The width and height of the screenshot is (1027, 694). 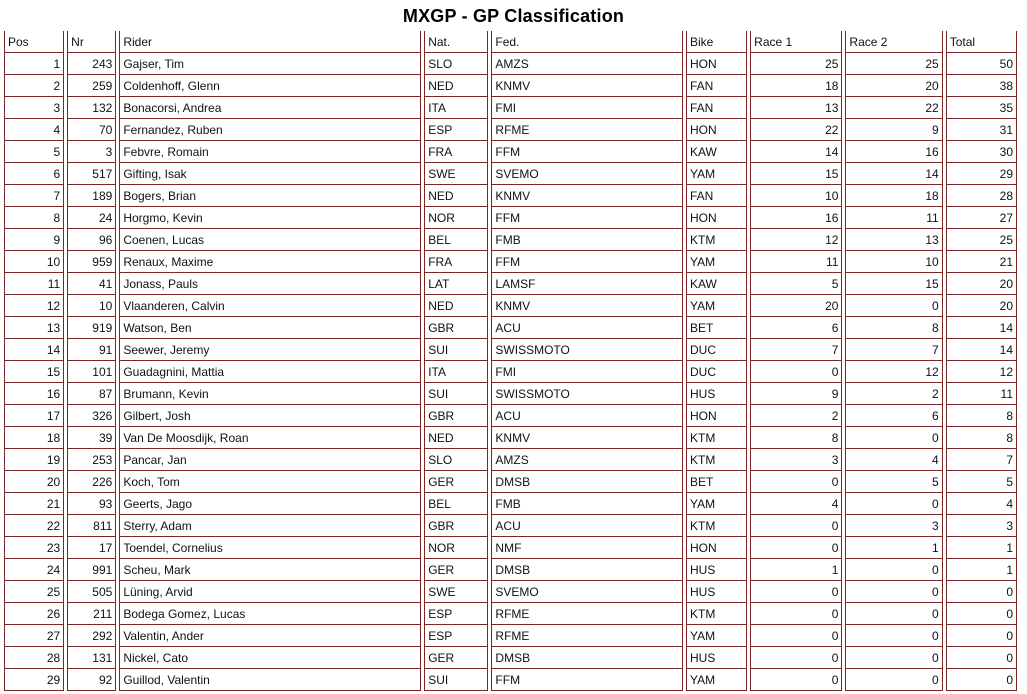 What do you see at coordinates (587, 42) in the screenshot?
I see `header-cell-fed: Fed.` at bounding box center [587, 42].